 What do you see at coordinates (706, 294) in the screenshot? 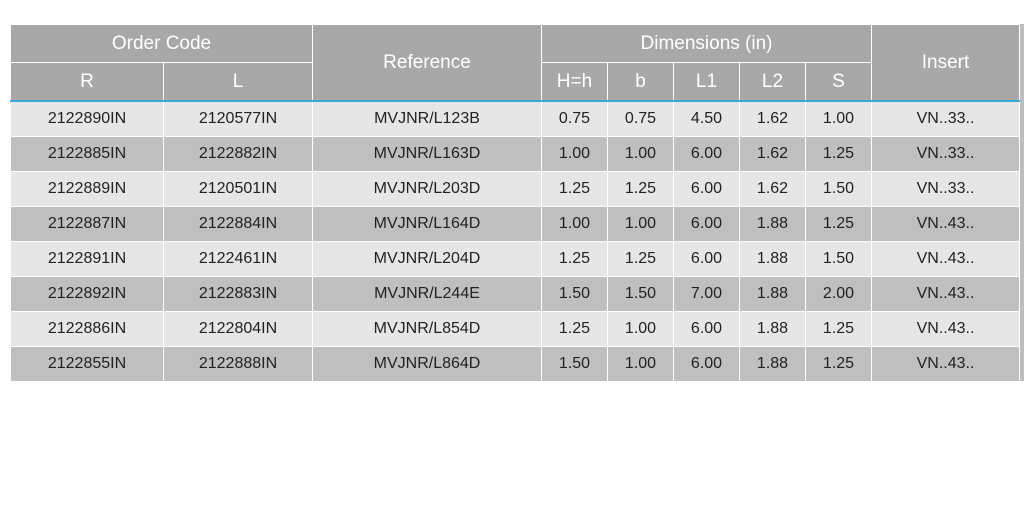
I see `table-cell: 7.00` at bounding box center [706, 294].